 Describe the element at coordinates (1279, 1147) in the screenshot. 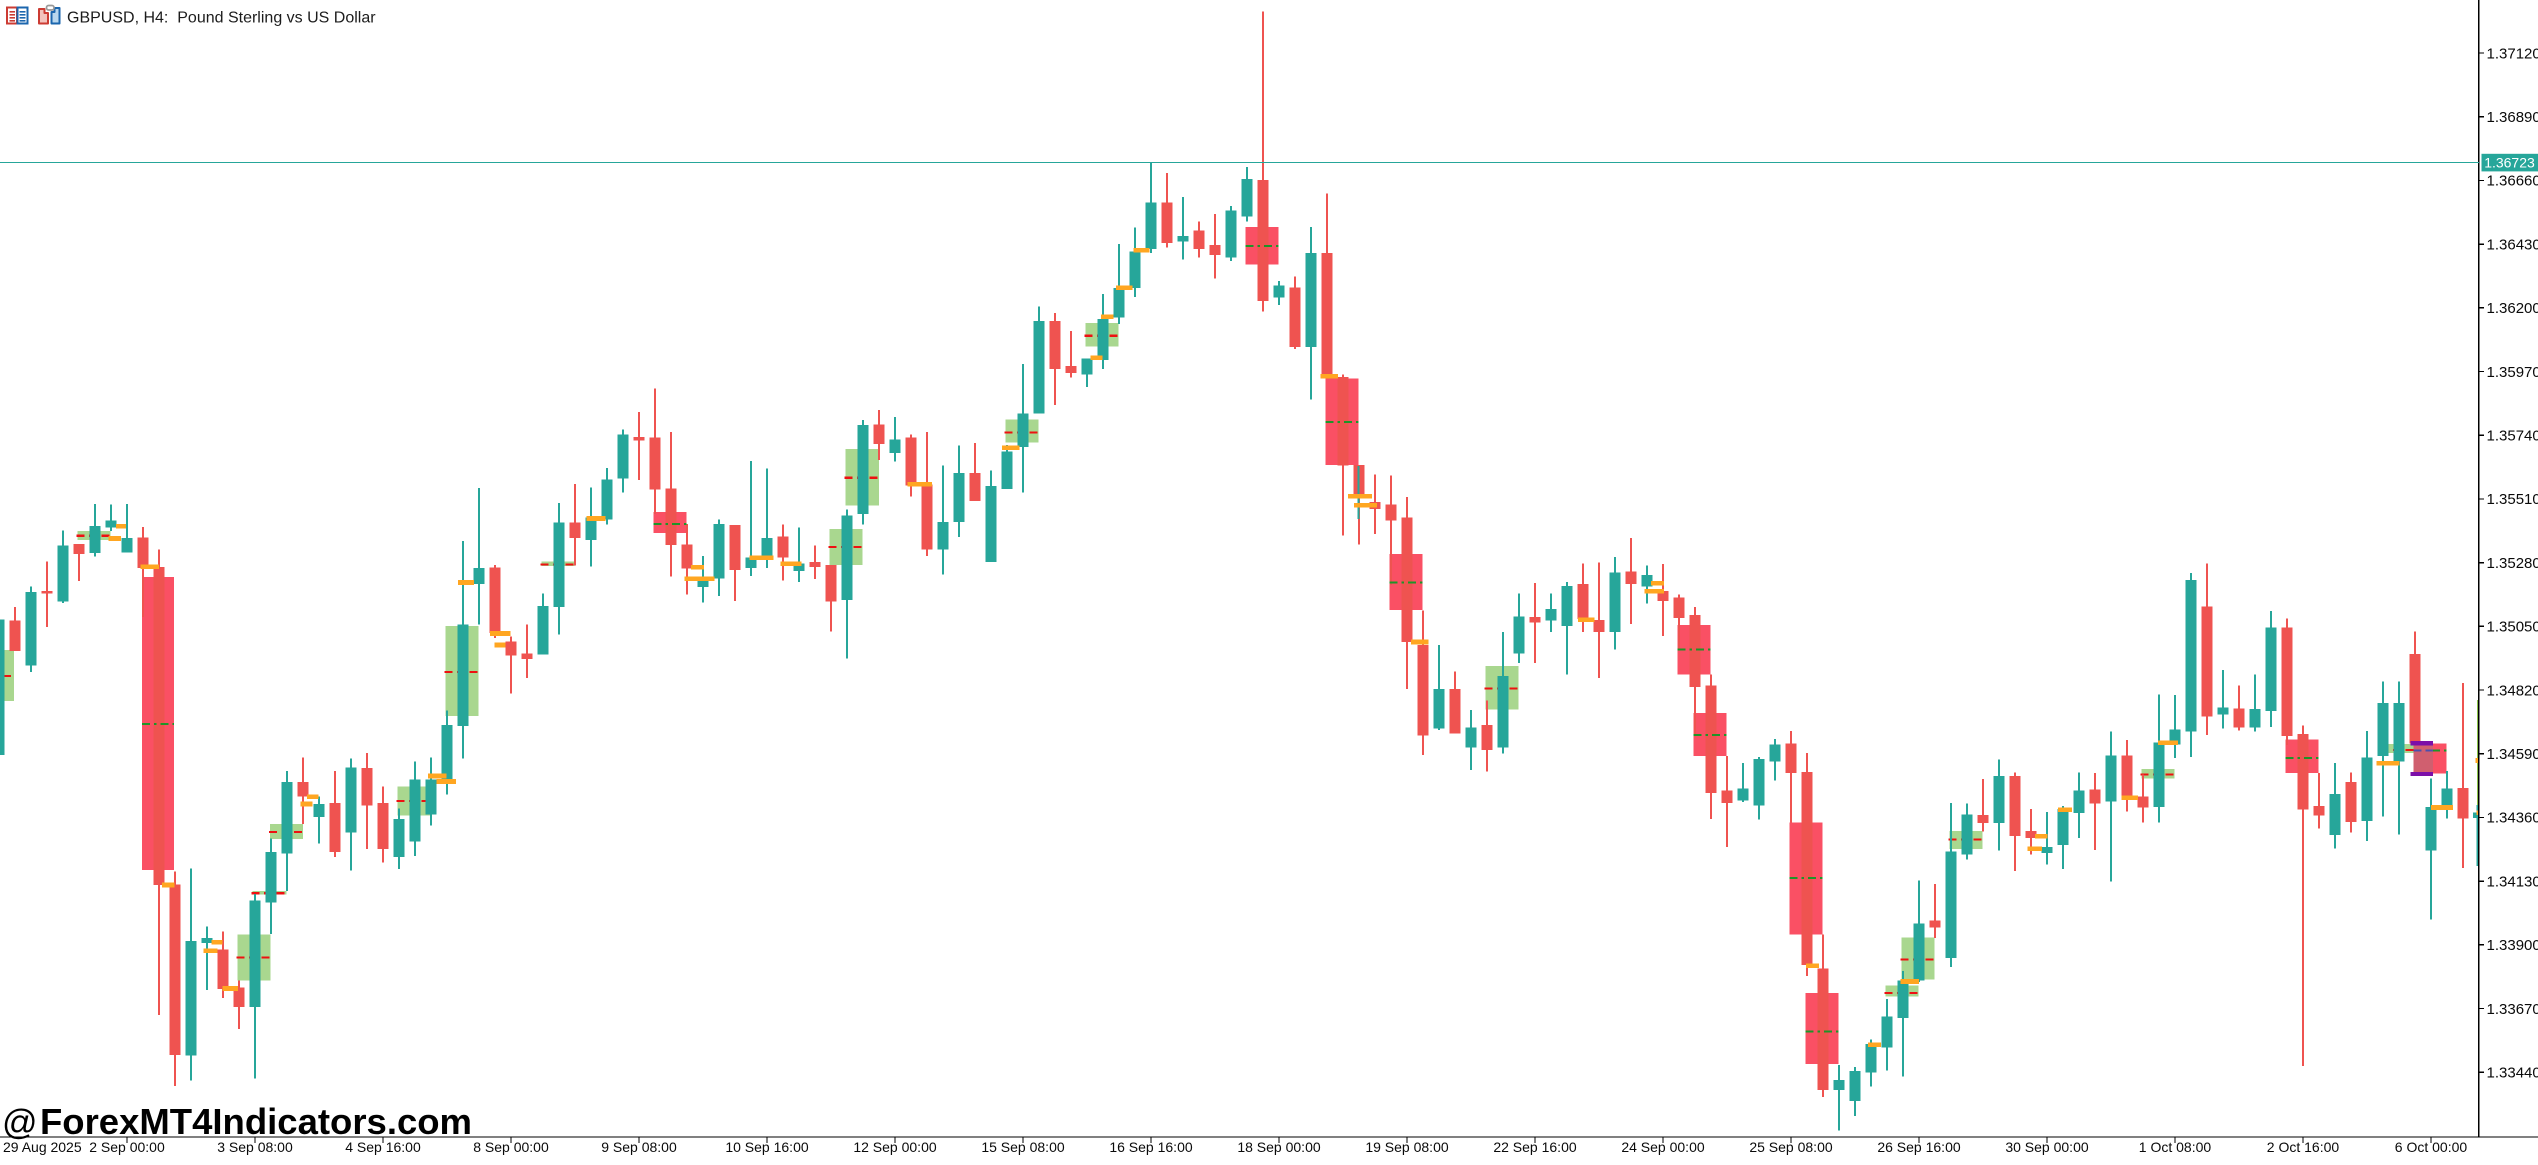

I see `svg-text: 18 Sep 00:00` at that location.